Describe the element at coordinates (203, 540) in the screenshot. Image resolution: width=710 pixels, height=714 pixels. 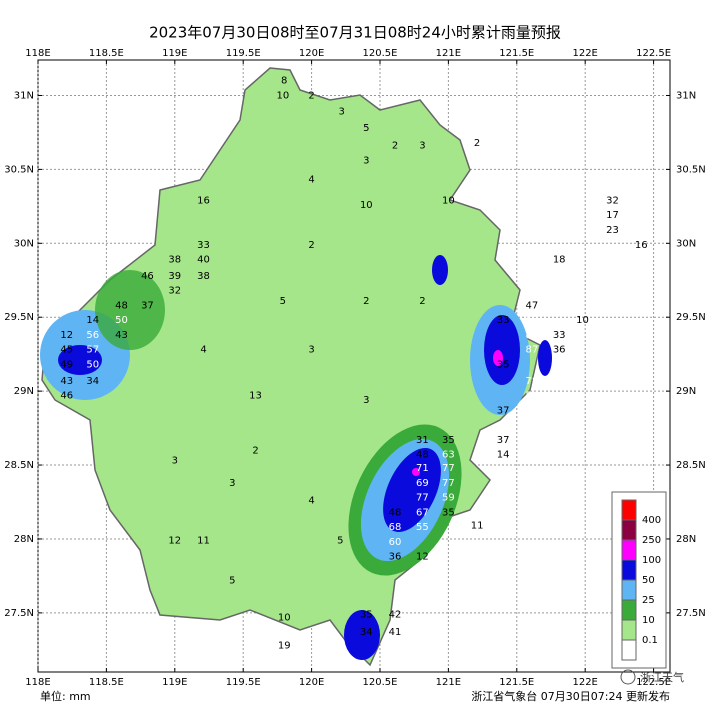
I see `station-value: 11` at that location.